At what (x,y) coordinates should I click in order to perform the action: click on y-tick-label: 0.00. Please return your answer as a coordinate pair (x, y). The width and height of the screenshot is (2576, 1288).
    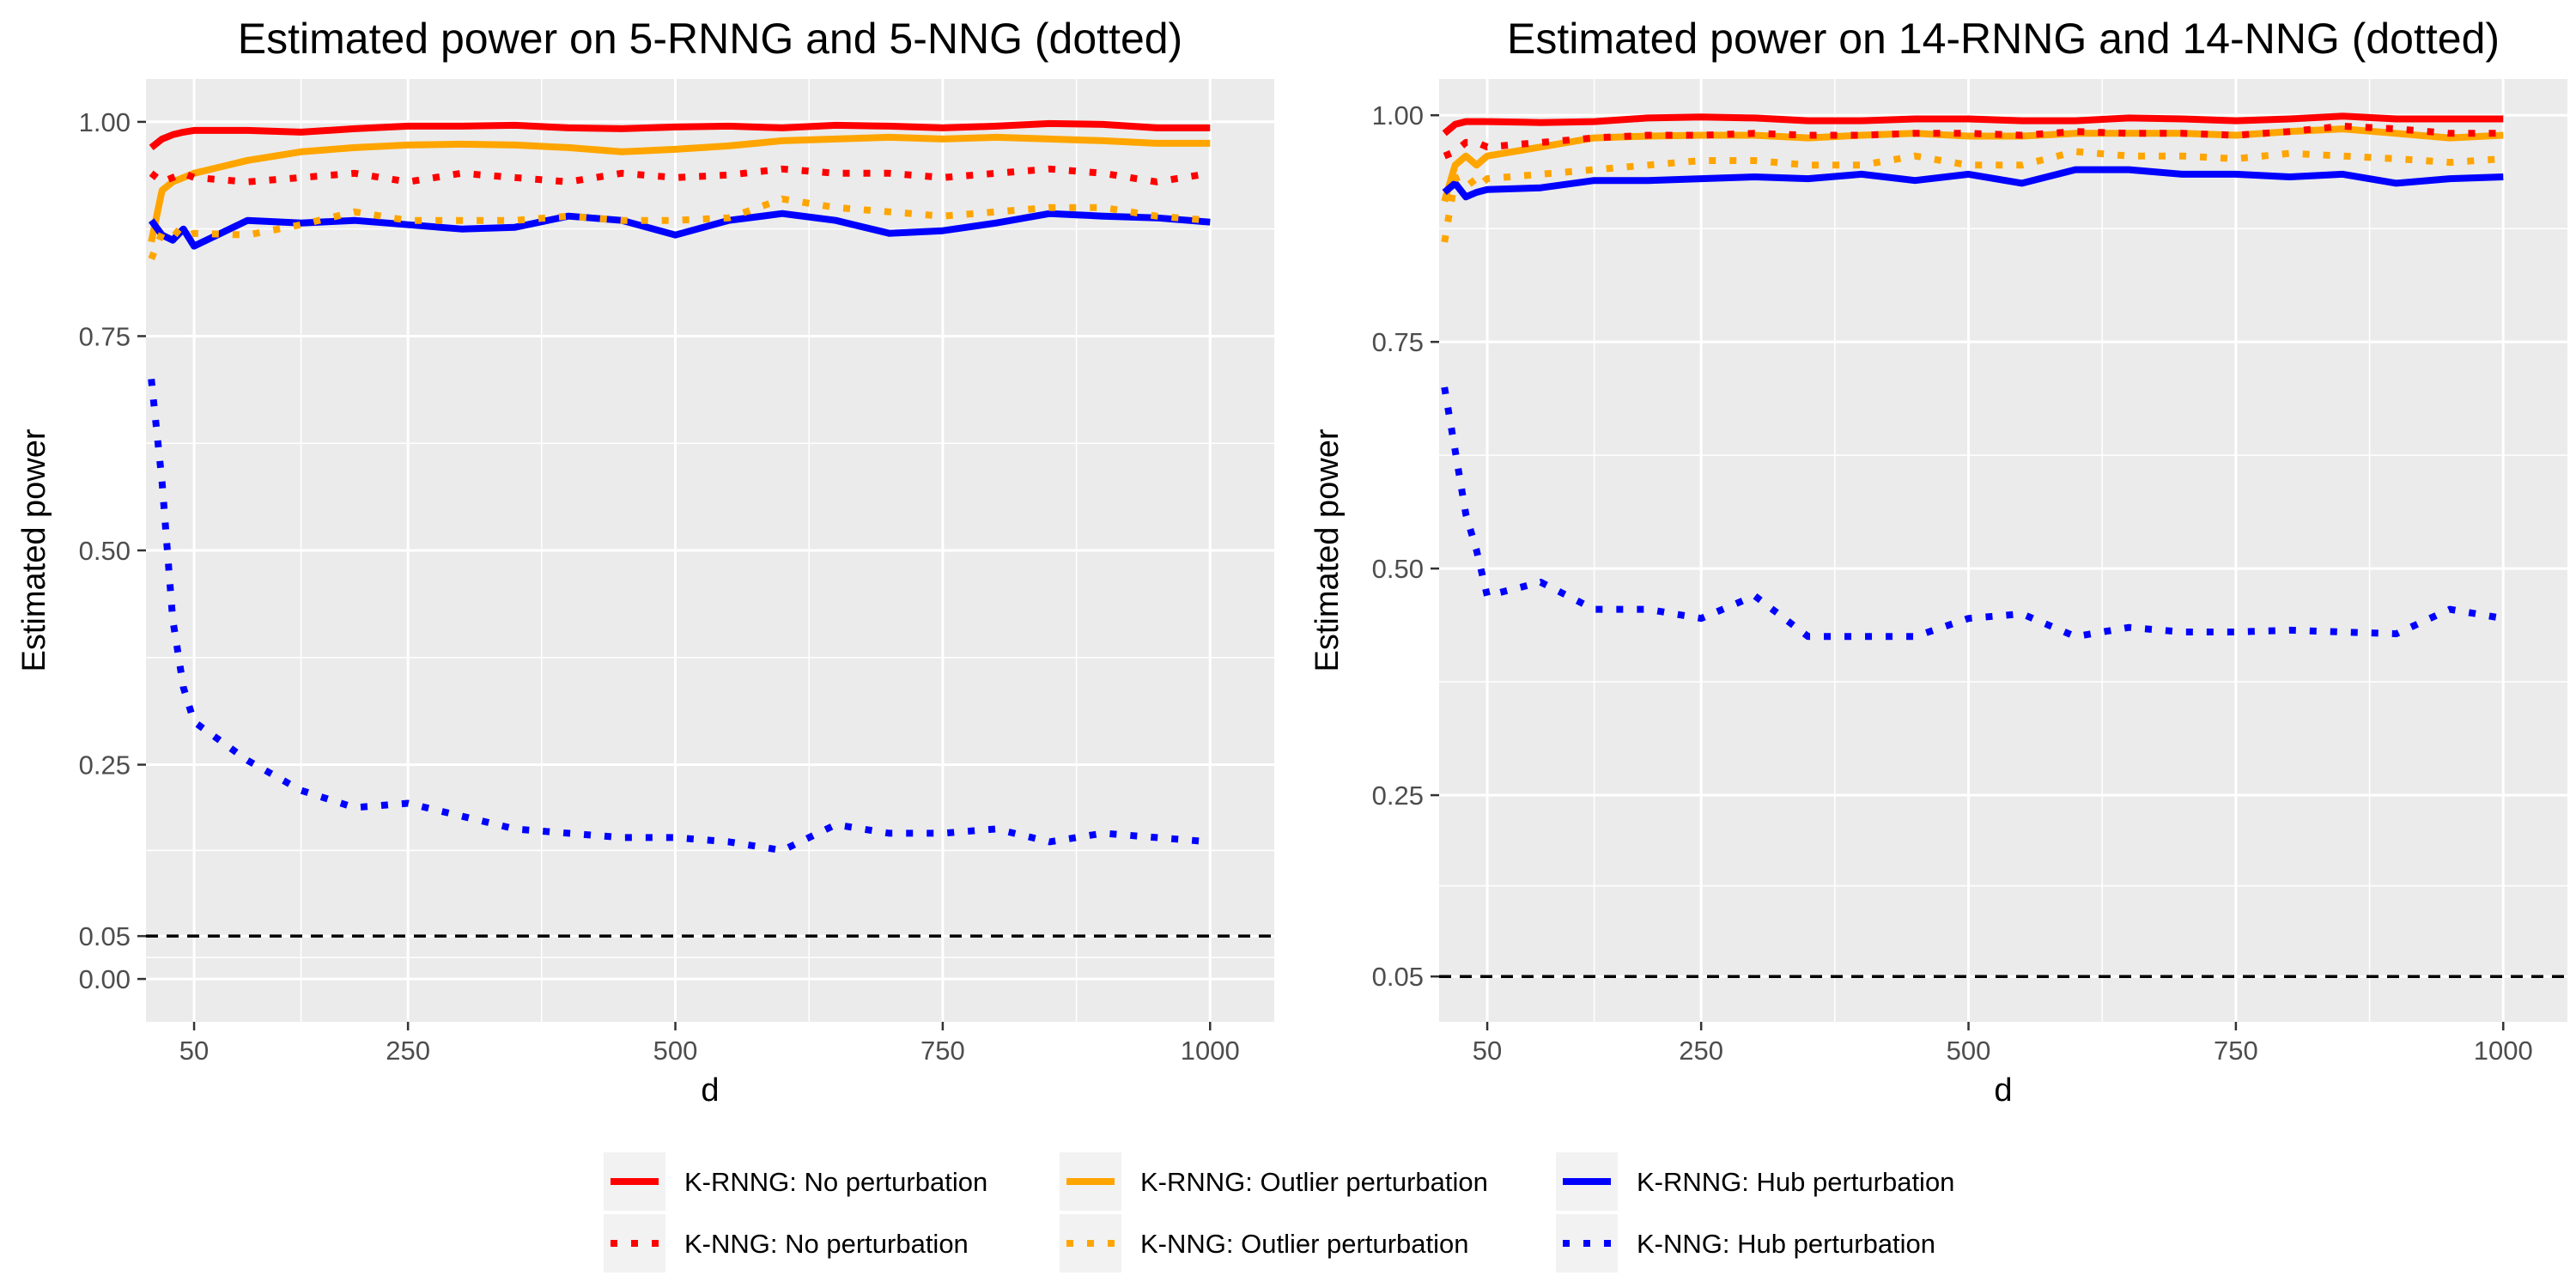
    Looking at the image, I should click on (105, 979).